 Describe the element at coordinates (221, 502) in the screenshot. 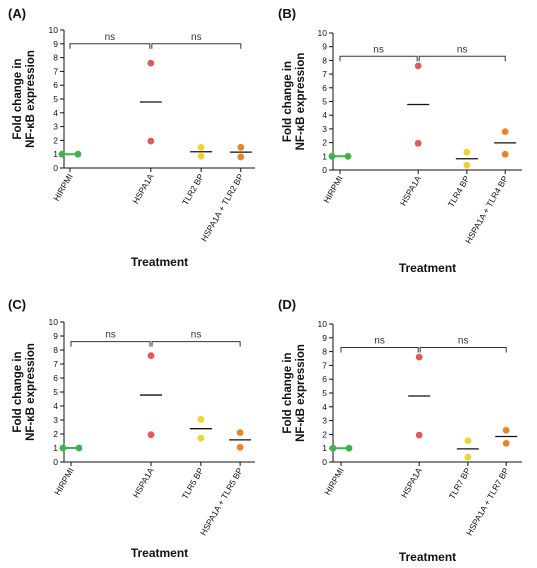

I see `x-tick-label: HSPA1A + TLR5 BP` at that location.